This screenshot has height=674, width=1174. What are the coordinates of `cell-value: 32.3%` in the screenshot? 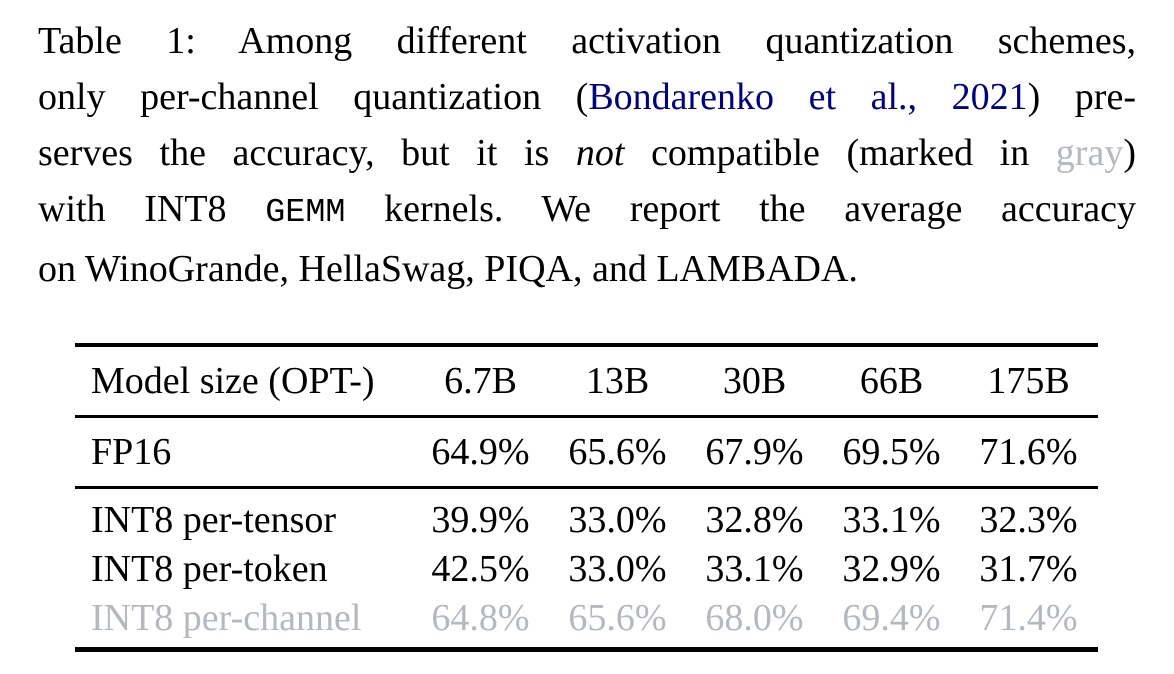 It's located at (1028, 519).